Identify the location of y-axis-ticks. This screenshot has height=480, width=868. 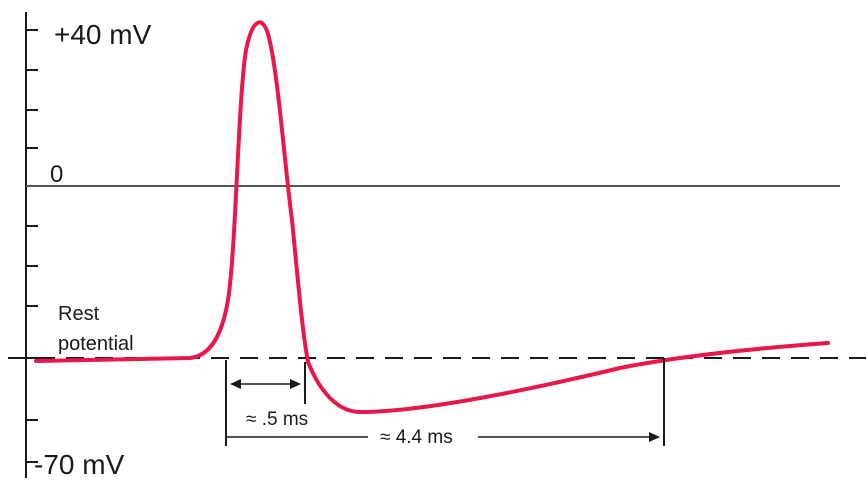
(32, 246).